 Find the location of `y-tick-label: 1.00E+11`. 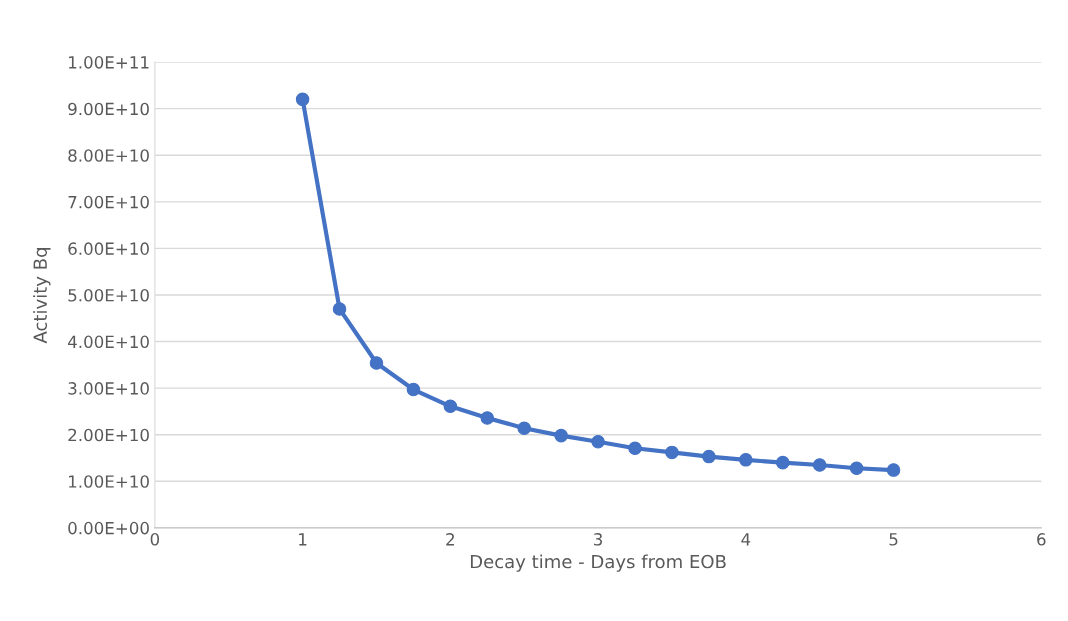

y-tick-label: 1.00E+11 is located at coordinates (109, 62).